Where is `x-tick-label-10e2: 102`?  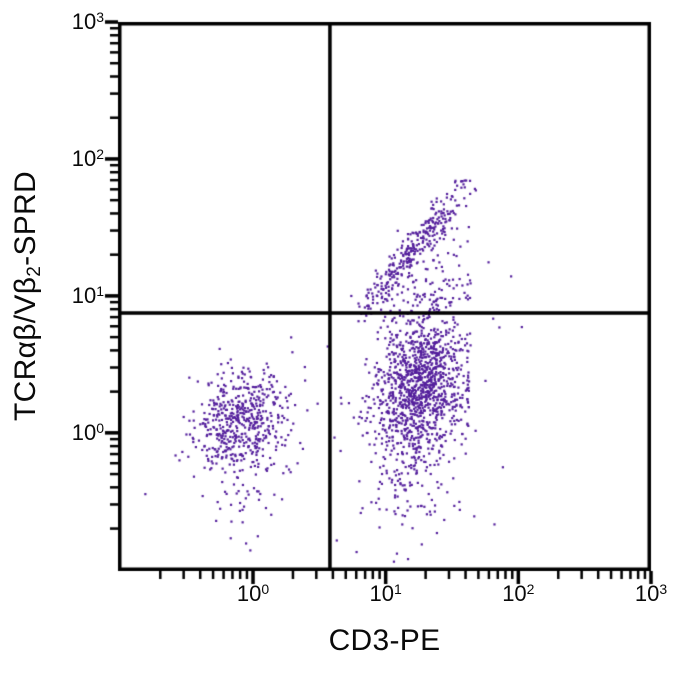 x-tick-label-10e2: 102 is located at coordinates (518, 593).